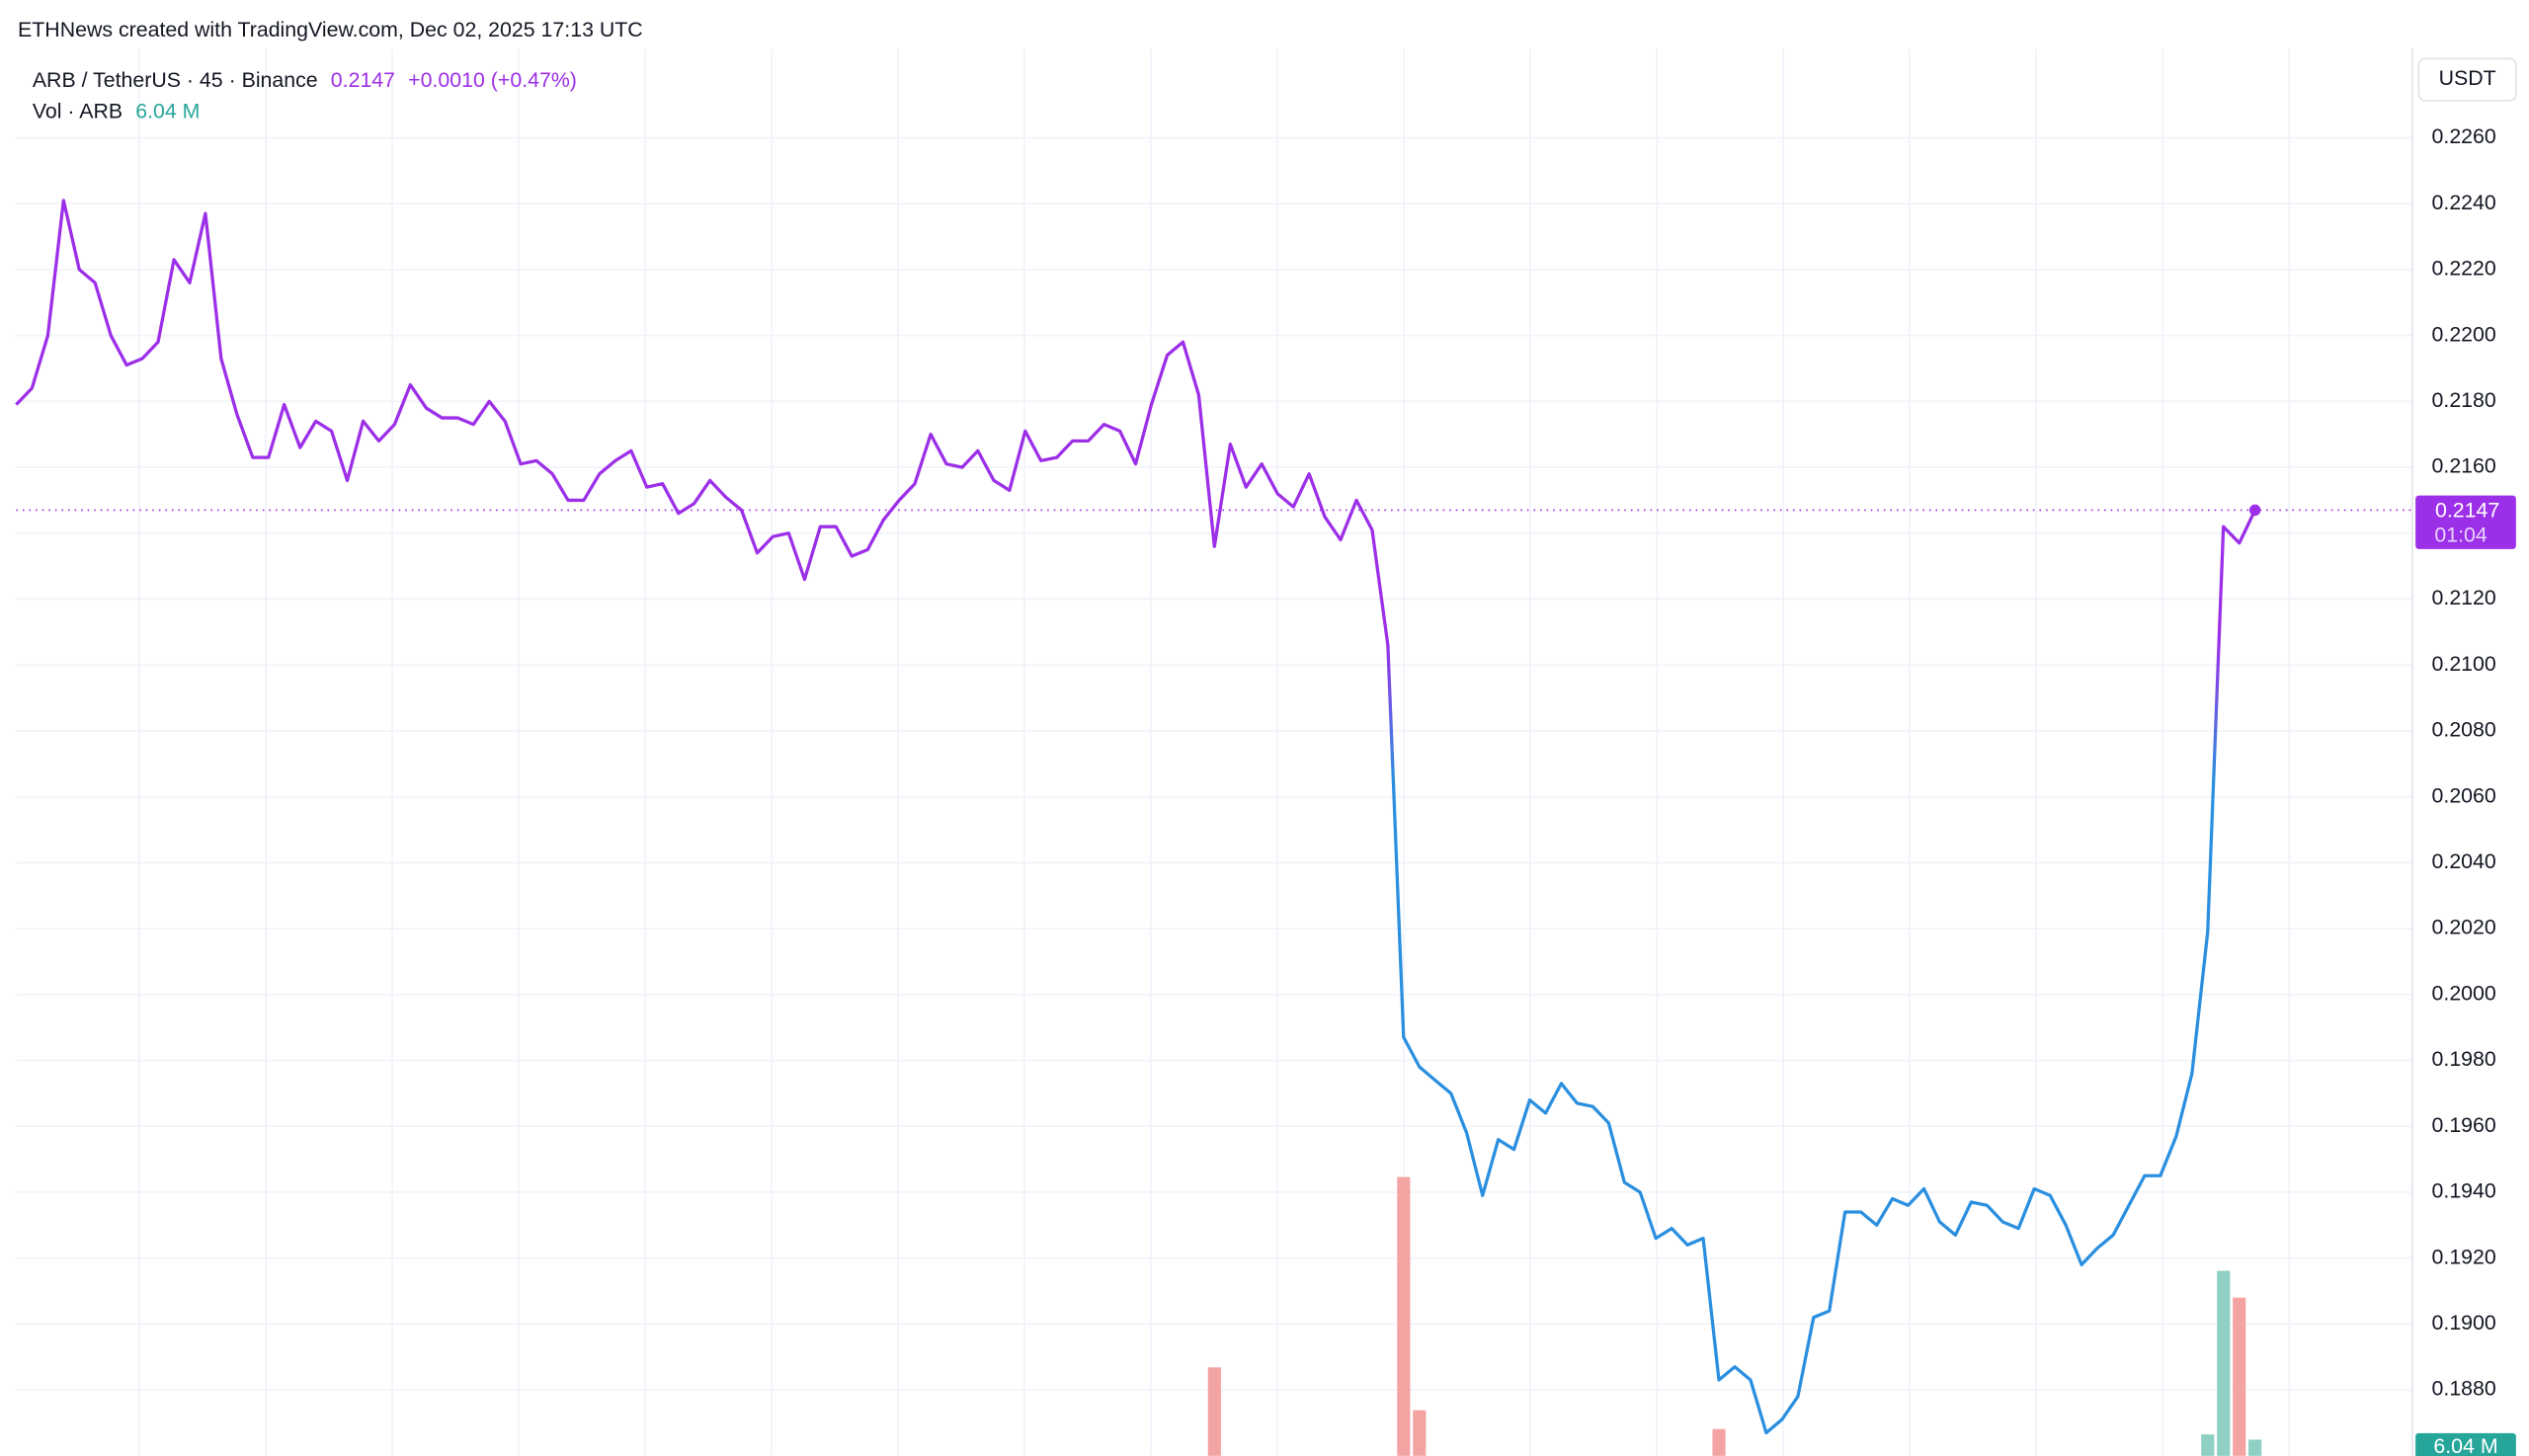  What do you see at coordinates (2464, 597) in the screenshot?
I see `y-tick-label: 0.2120` at bounding box center [2464, 597].